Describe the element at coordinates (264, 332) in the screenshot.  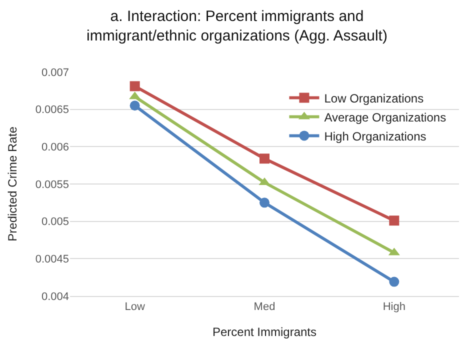
I see `x-axis-title: Percent Immigrants` at that location.